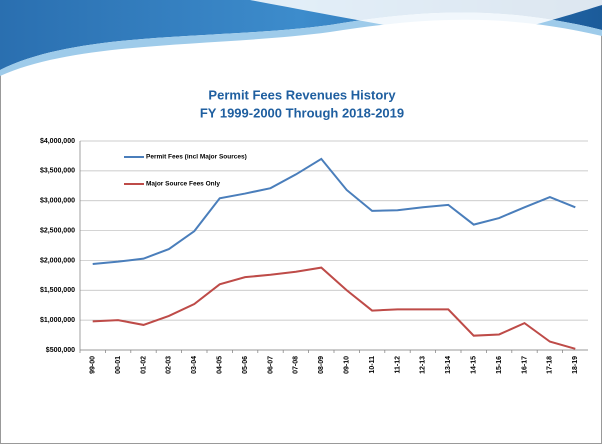 Image resolution: width=602 pixels, height=444 pixels. What do you see at coordinates (347, 365) in the screenshot?
I see `x-tick-label: 09-10` at bounding box center [347, 365].